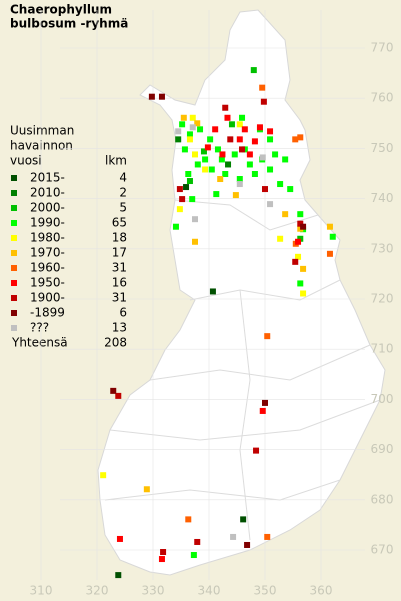 The image size is (401, 601). I want to click on legend-count: 31, so click(119, 268).